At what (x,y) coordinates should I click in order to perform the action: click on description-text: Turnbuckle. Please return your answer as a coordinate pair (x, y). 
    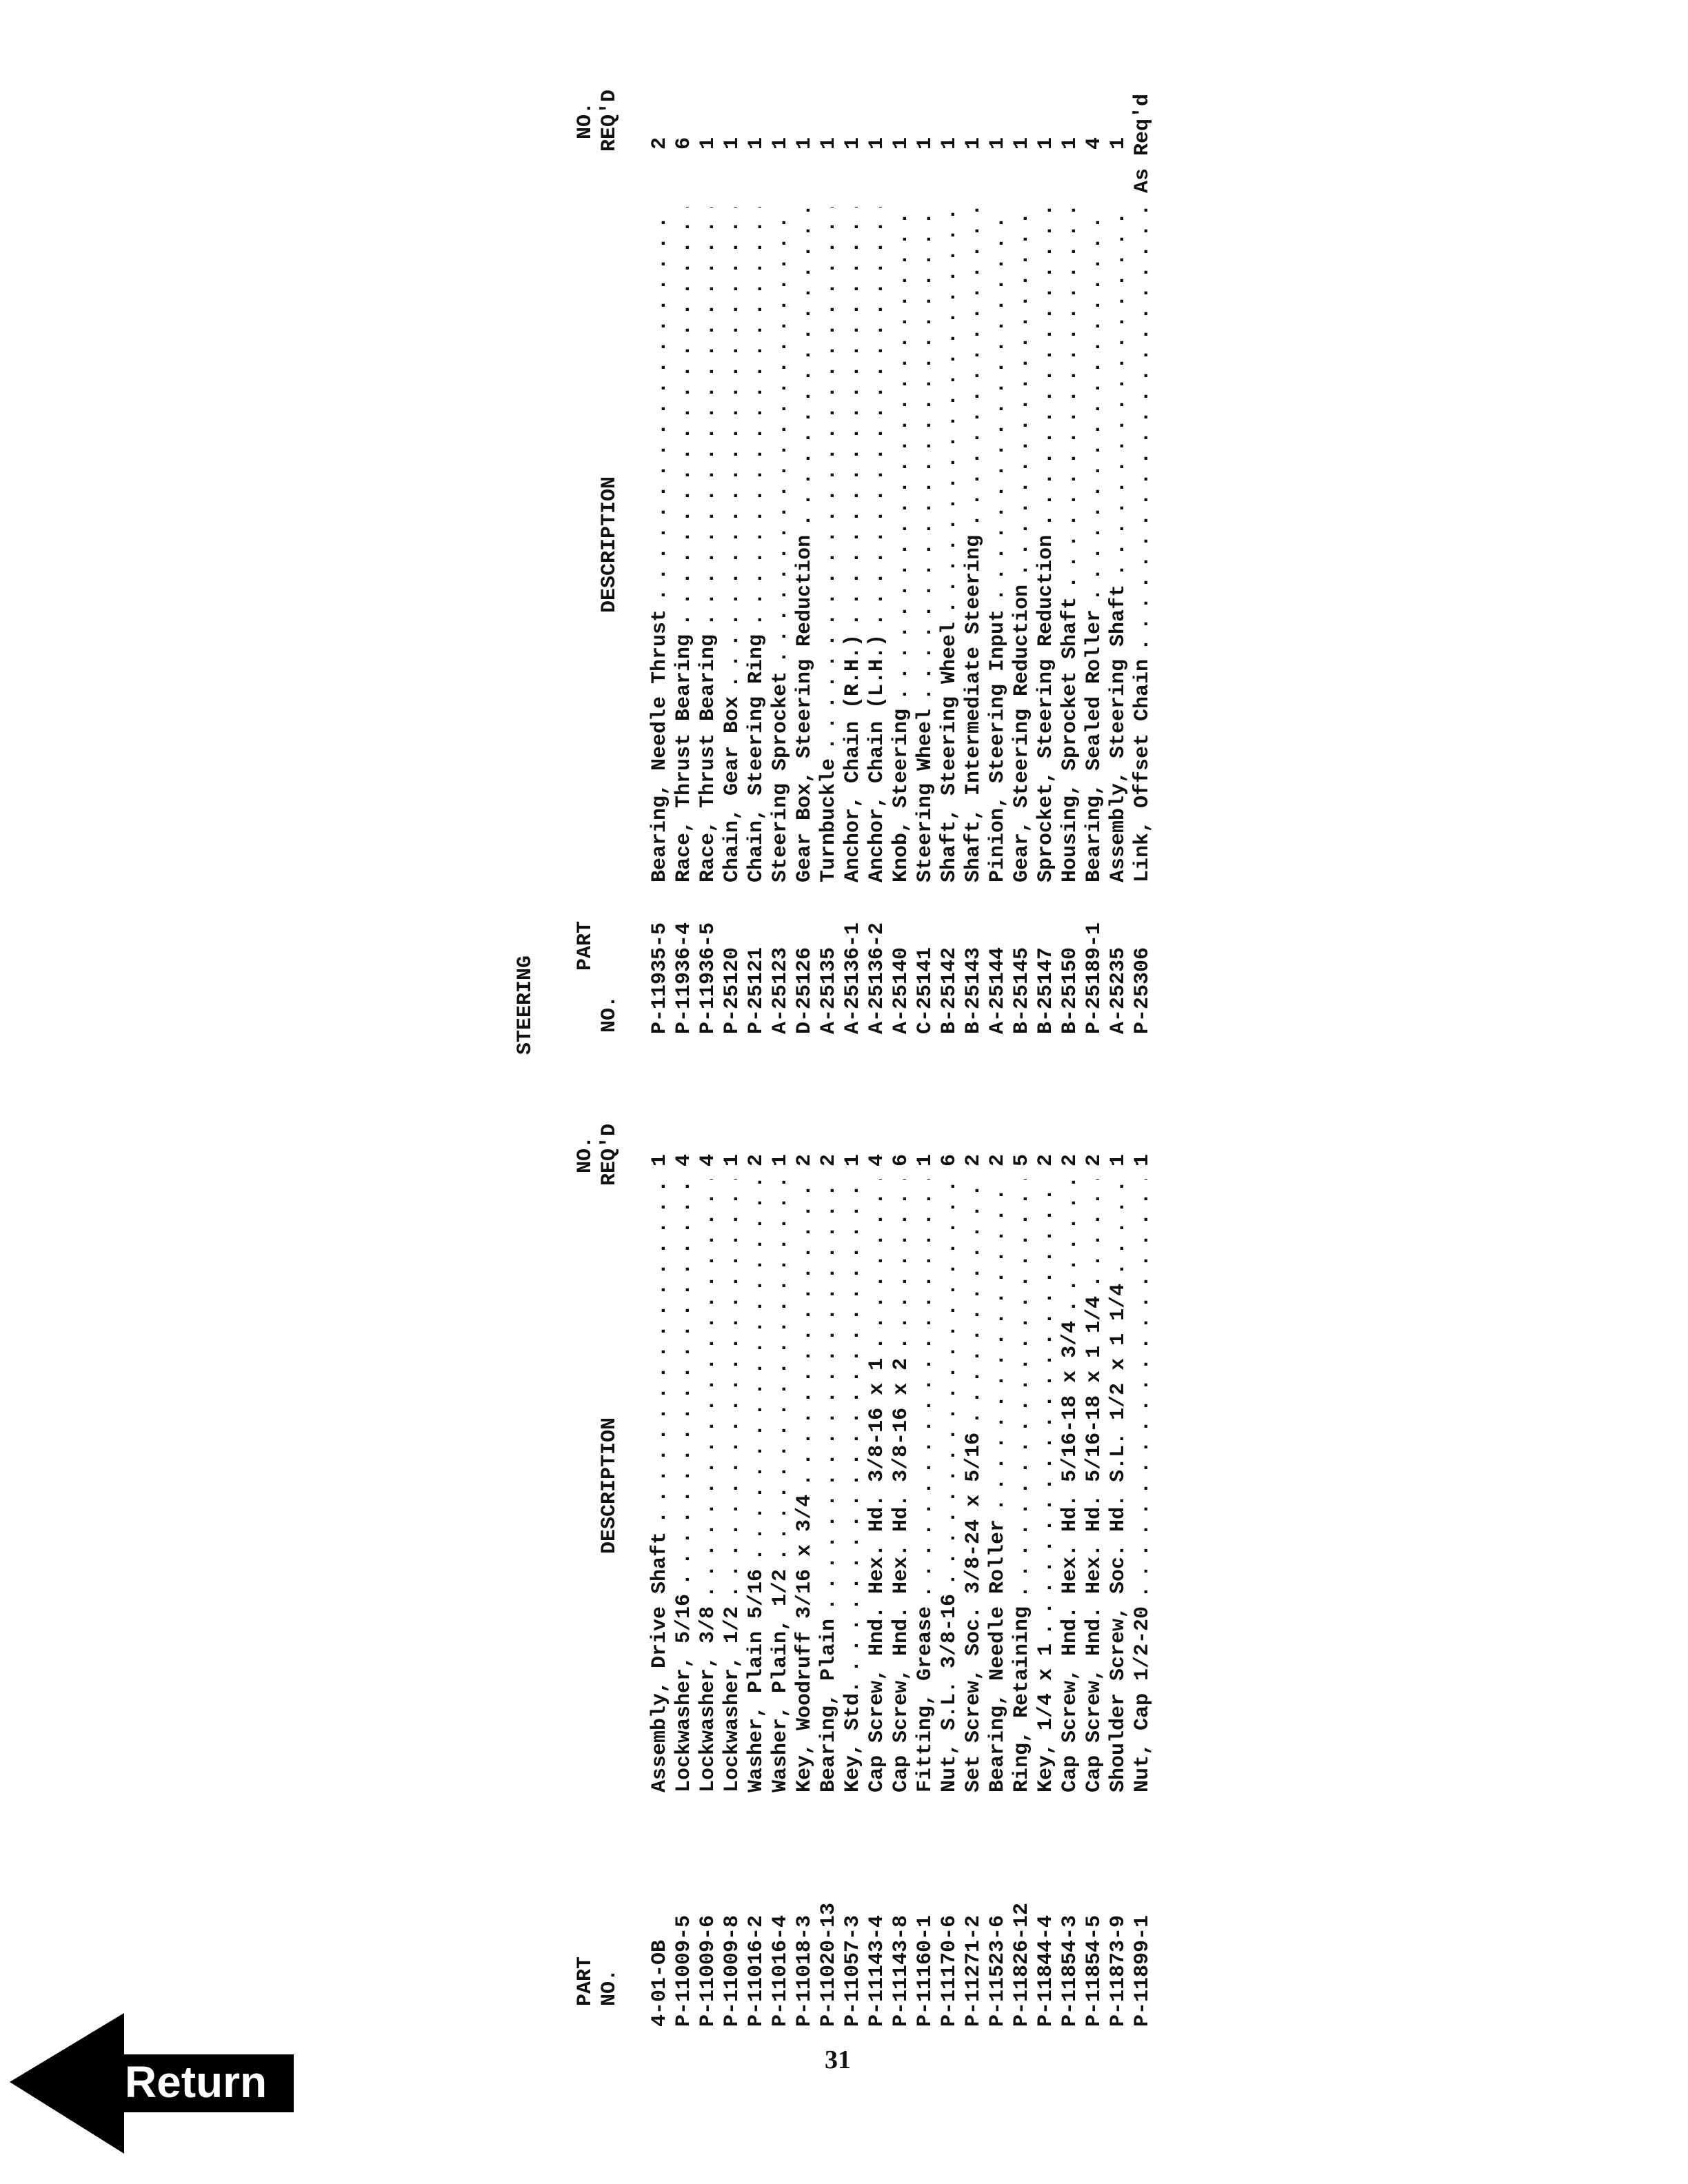
    Looking at the image, I should click on (829, 820).